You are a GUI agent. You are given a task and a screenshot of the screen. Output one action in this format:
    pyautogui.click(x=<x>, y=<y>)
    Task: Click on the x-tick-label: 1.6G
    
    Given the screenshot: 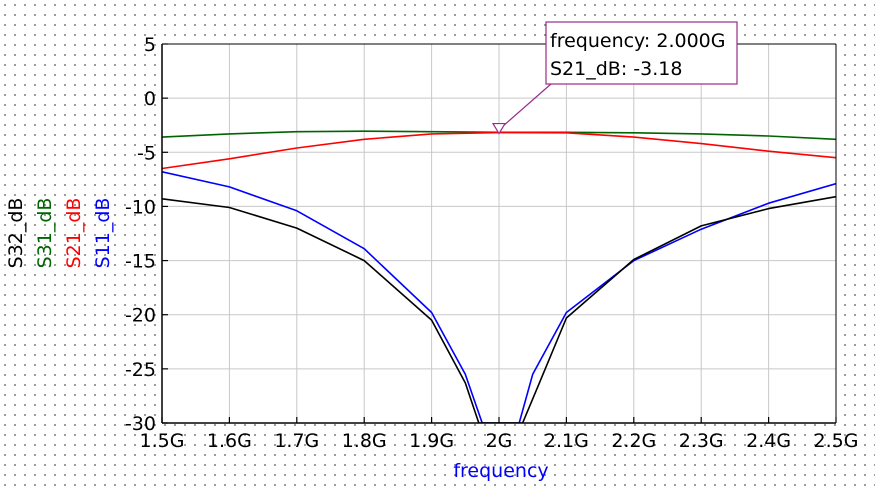 What is the action you would take?
    pyautogui.click(x=229, y=441)
    